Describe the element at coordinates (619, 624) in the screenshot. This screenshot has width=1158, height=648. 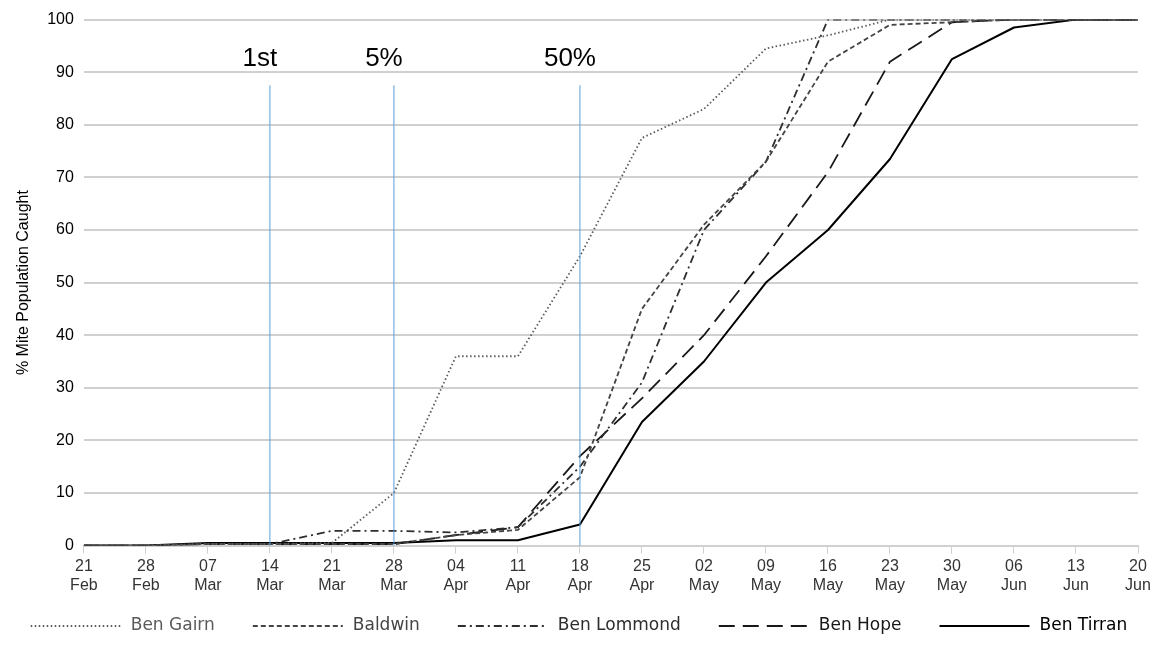
I see `text: Ben Lommond` at that location.